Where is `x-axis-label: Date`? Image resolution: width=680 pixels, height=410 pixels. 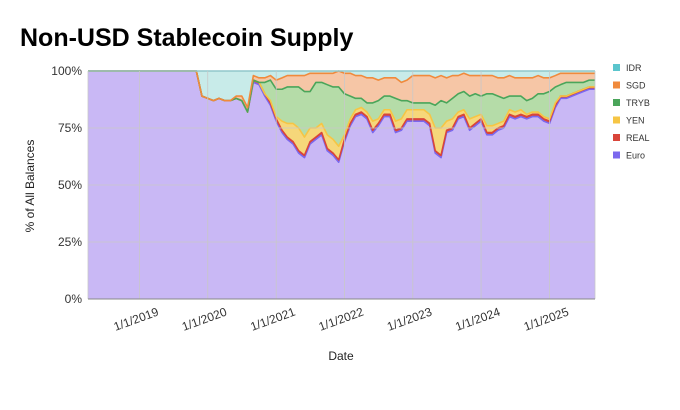 x-axis-label: Date is located at coordinates (341, 356).